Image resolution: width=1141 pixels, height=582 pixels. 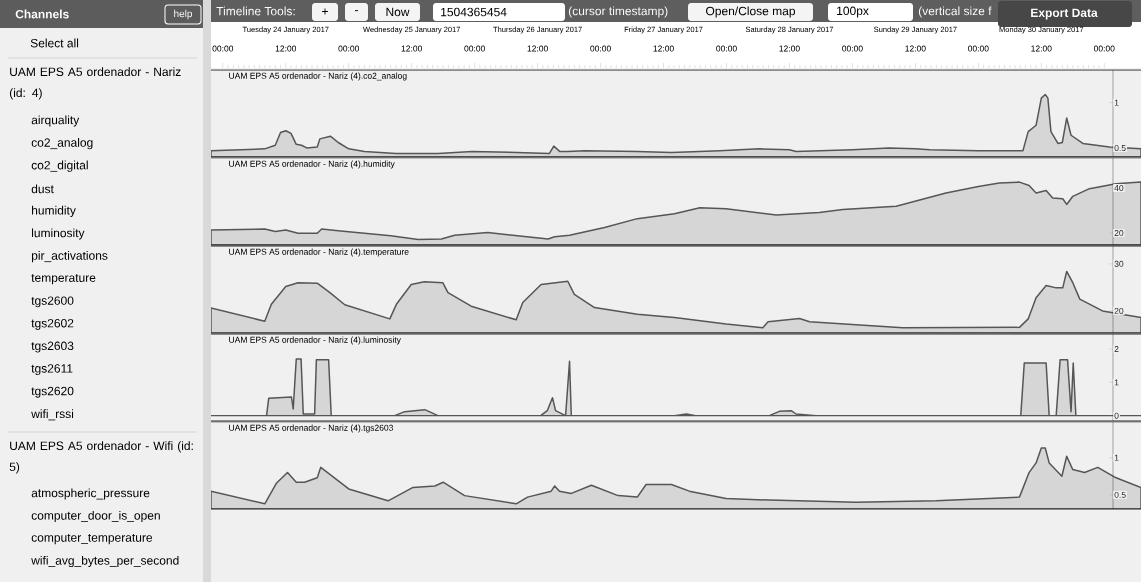 I want to click on text: atmospheric_pressure, so click(x=90, y=494).